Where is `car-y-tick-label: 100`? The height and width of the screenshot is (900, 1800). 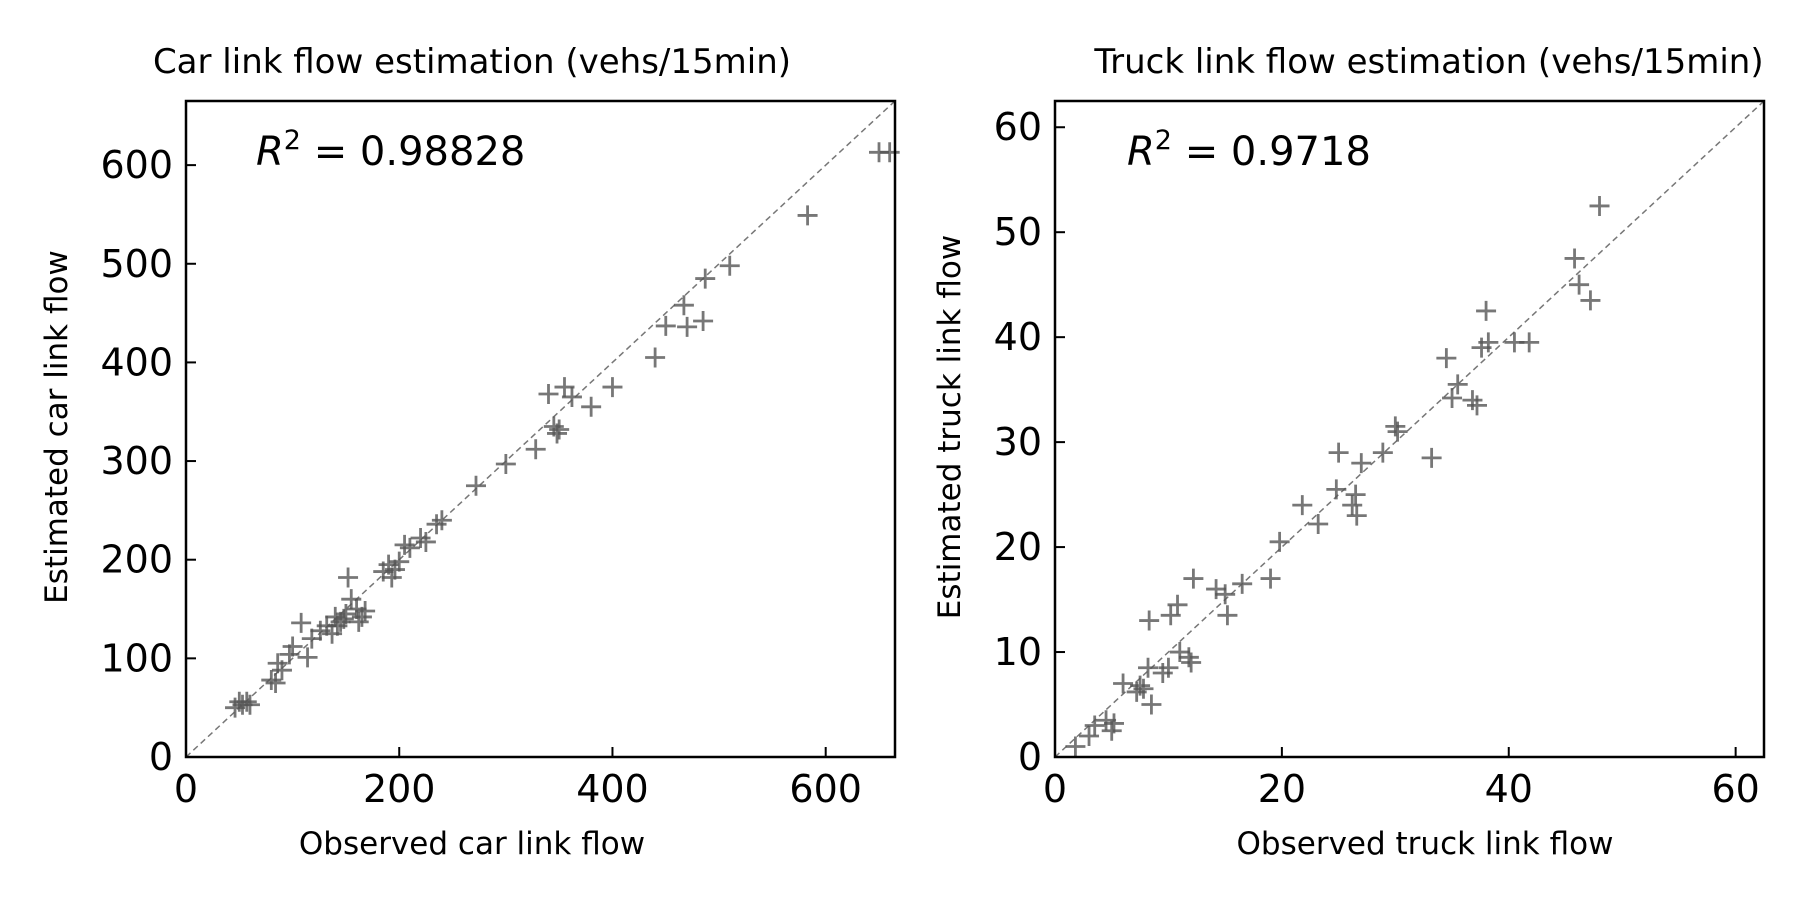 car-y-tick-label: 100 is located at coordinates (136, 658).